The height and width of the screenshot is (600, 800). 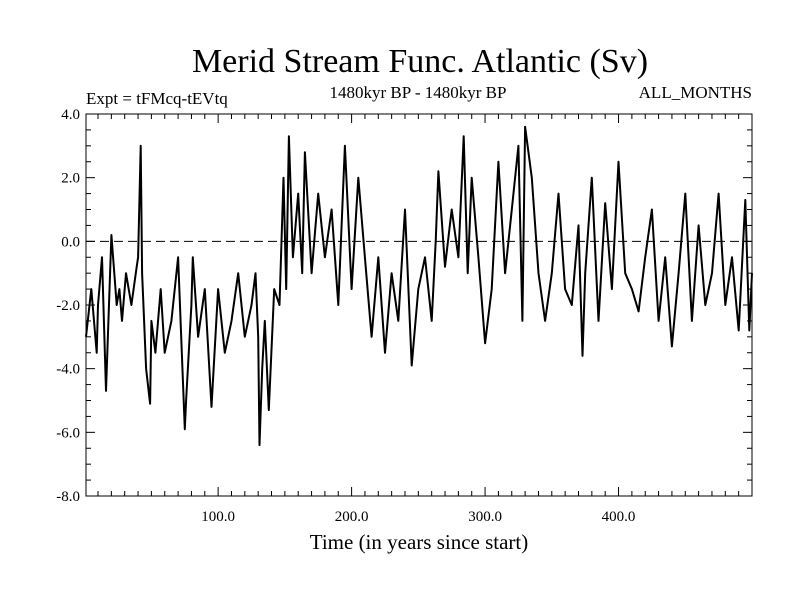 What do you see at coordinates (70, 242) in the screenshot?
I see `y-tick-label: 0.0` at bounding box center [70, 242].